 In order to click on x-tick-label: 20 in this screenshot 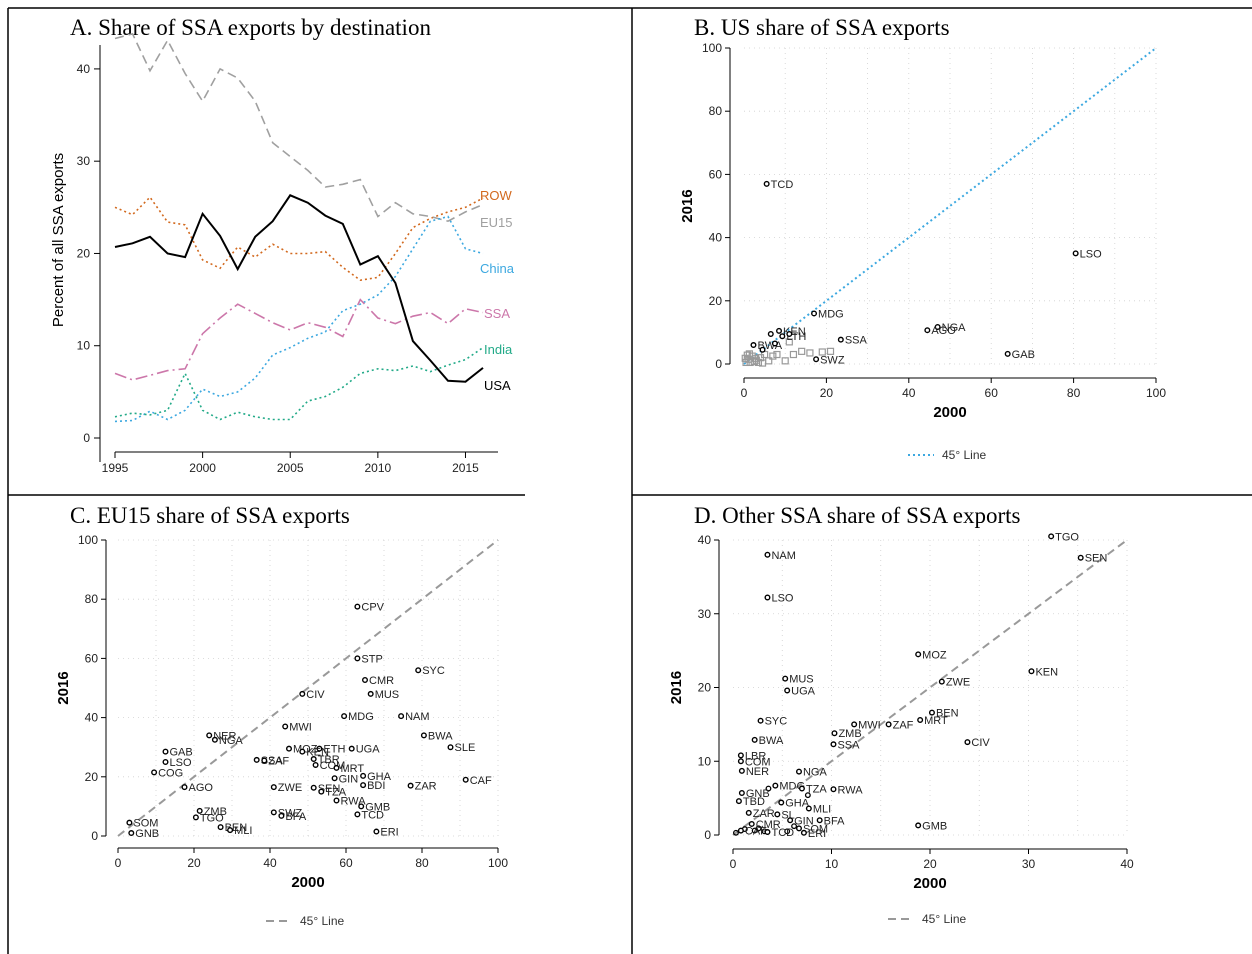, I will do `click(194, 863)`.